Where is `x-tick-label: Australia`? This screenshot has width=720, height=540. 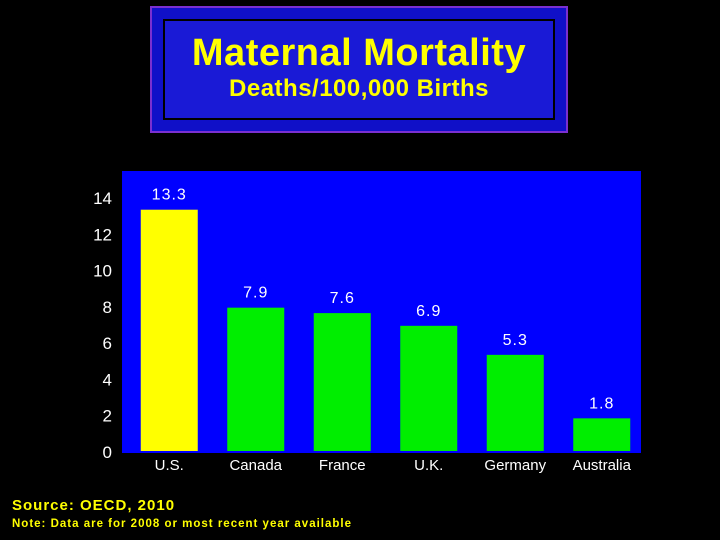
x-tick-label: Australia is located at coordinates (602, 465).